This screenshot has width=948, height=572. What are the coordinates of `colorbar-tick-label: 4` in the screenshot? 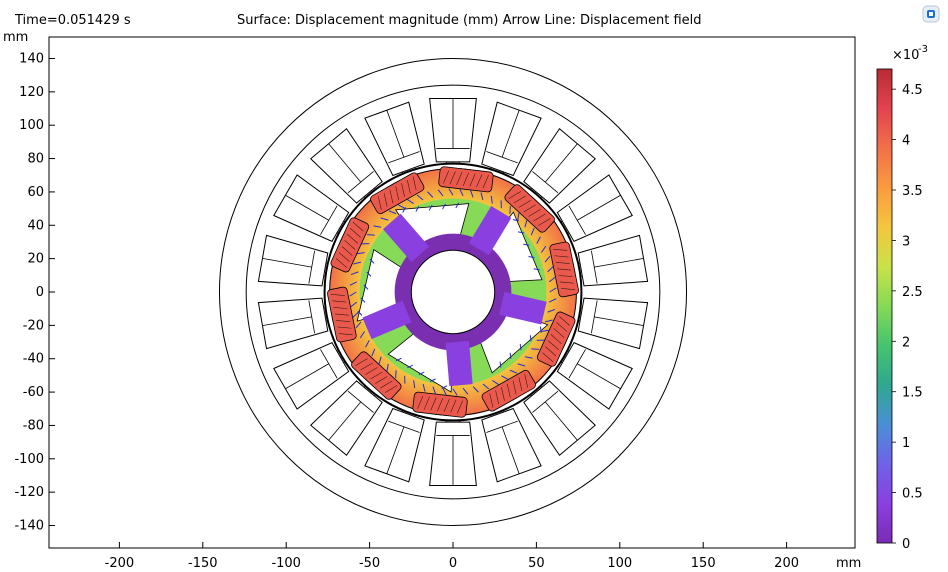 It's located at (906, 141).